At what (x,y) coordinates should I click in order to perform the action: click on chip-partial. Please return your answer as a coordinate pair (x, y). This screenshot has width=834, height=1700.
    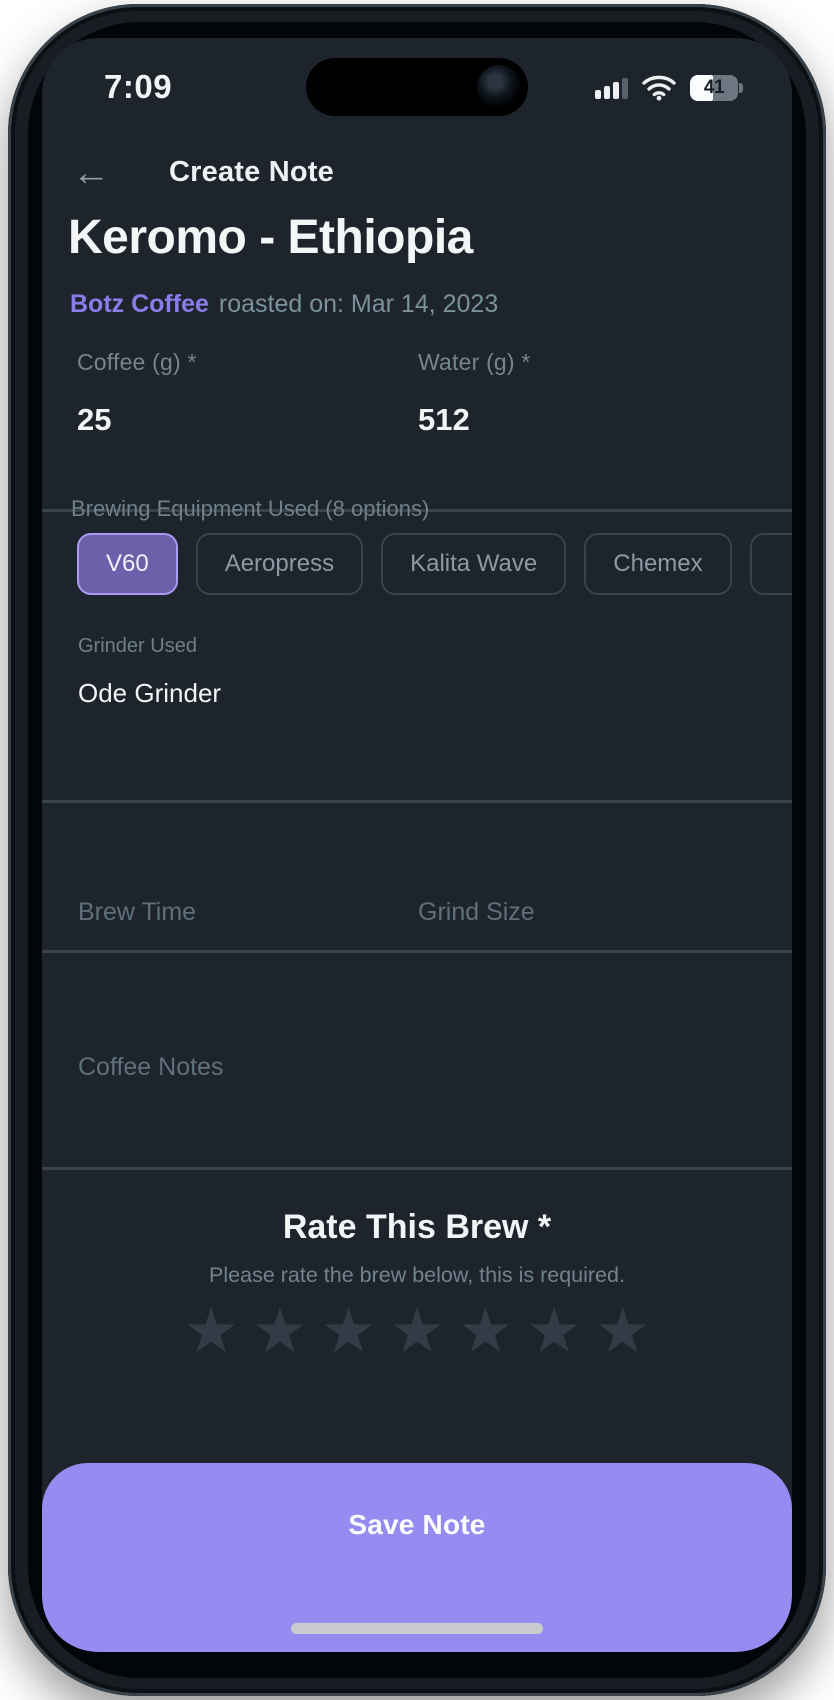
    Looking at the image, I should click on (770, 564).